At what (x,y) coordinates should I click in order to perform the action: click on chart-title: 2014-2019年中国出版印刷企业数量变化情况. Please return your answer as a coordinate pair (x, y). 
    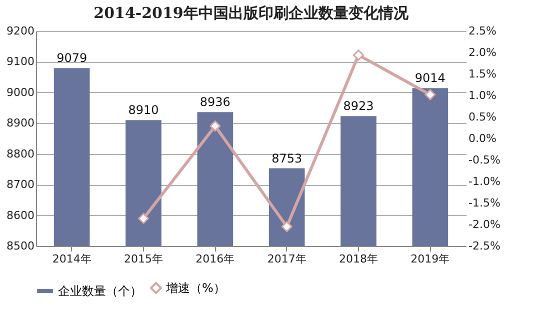
    Looking at the image, I should click on (252, 13).